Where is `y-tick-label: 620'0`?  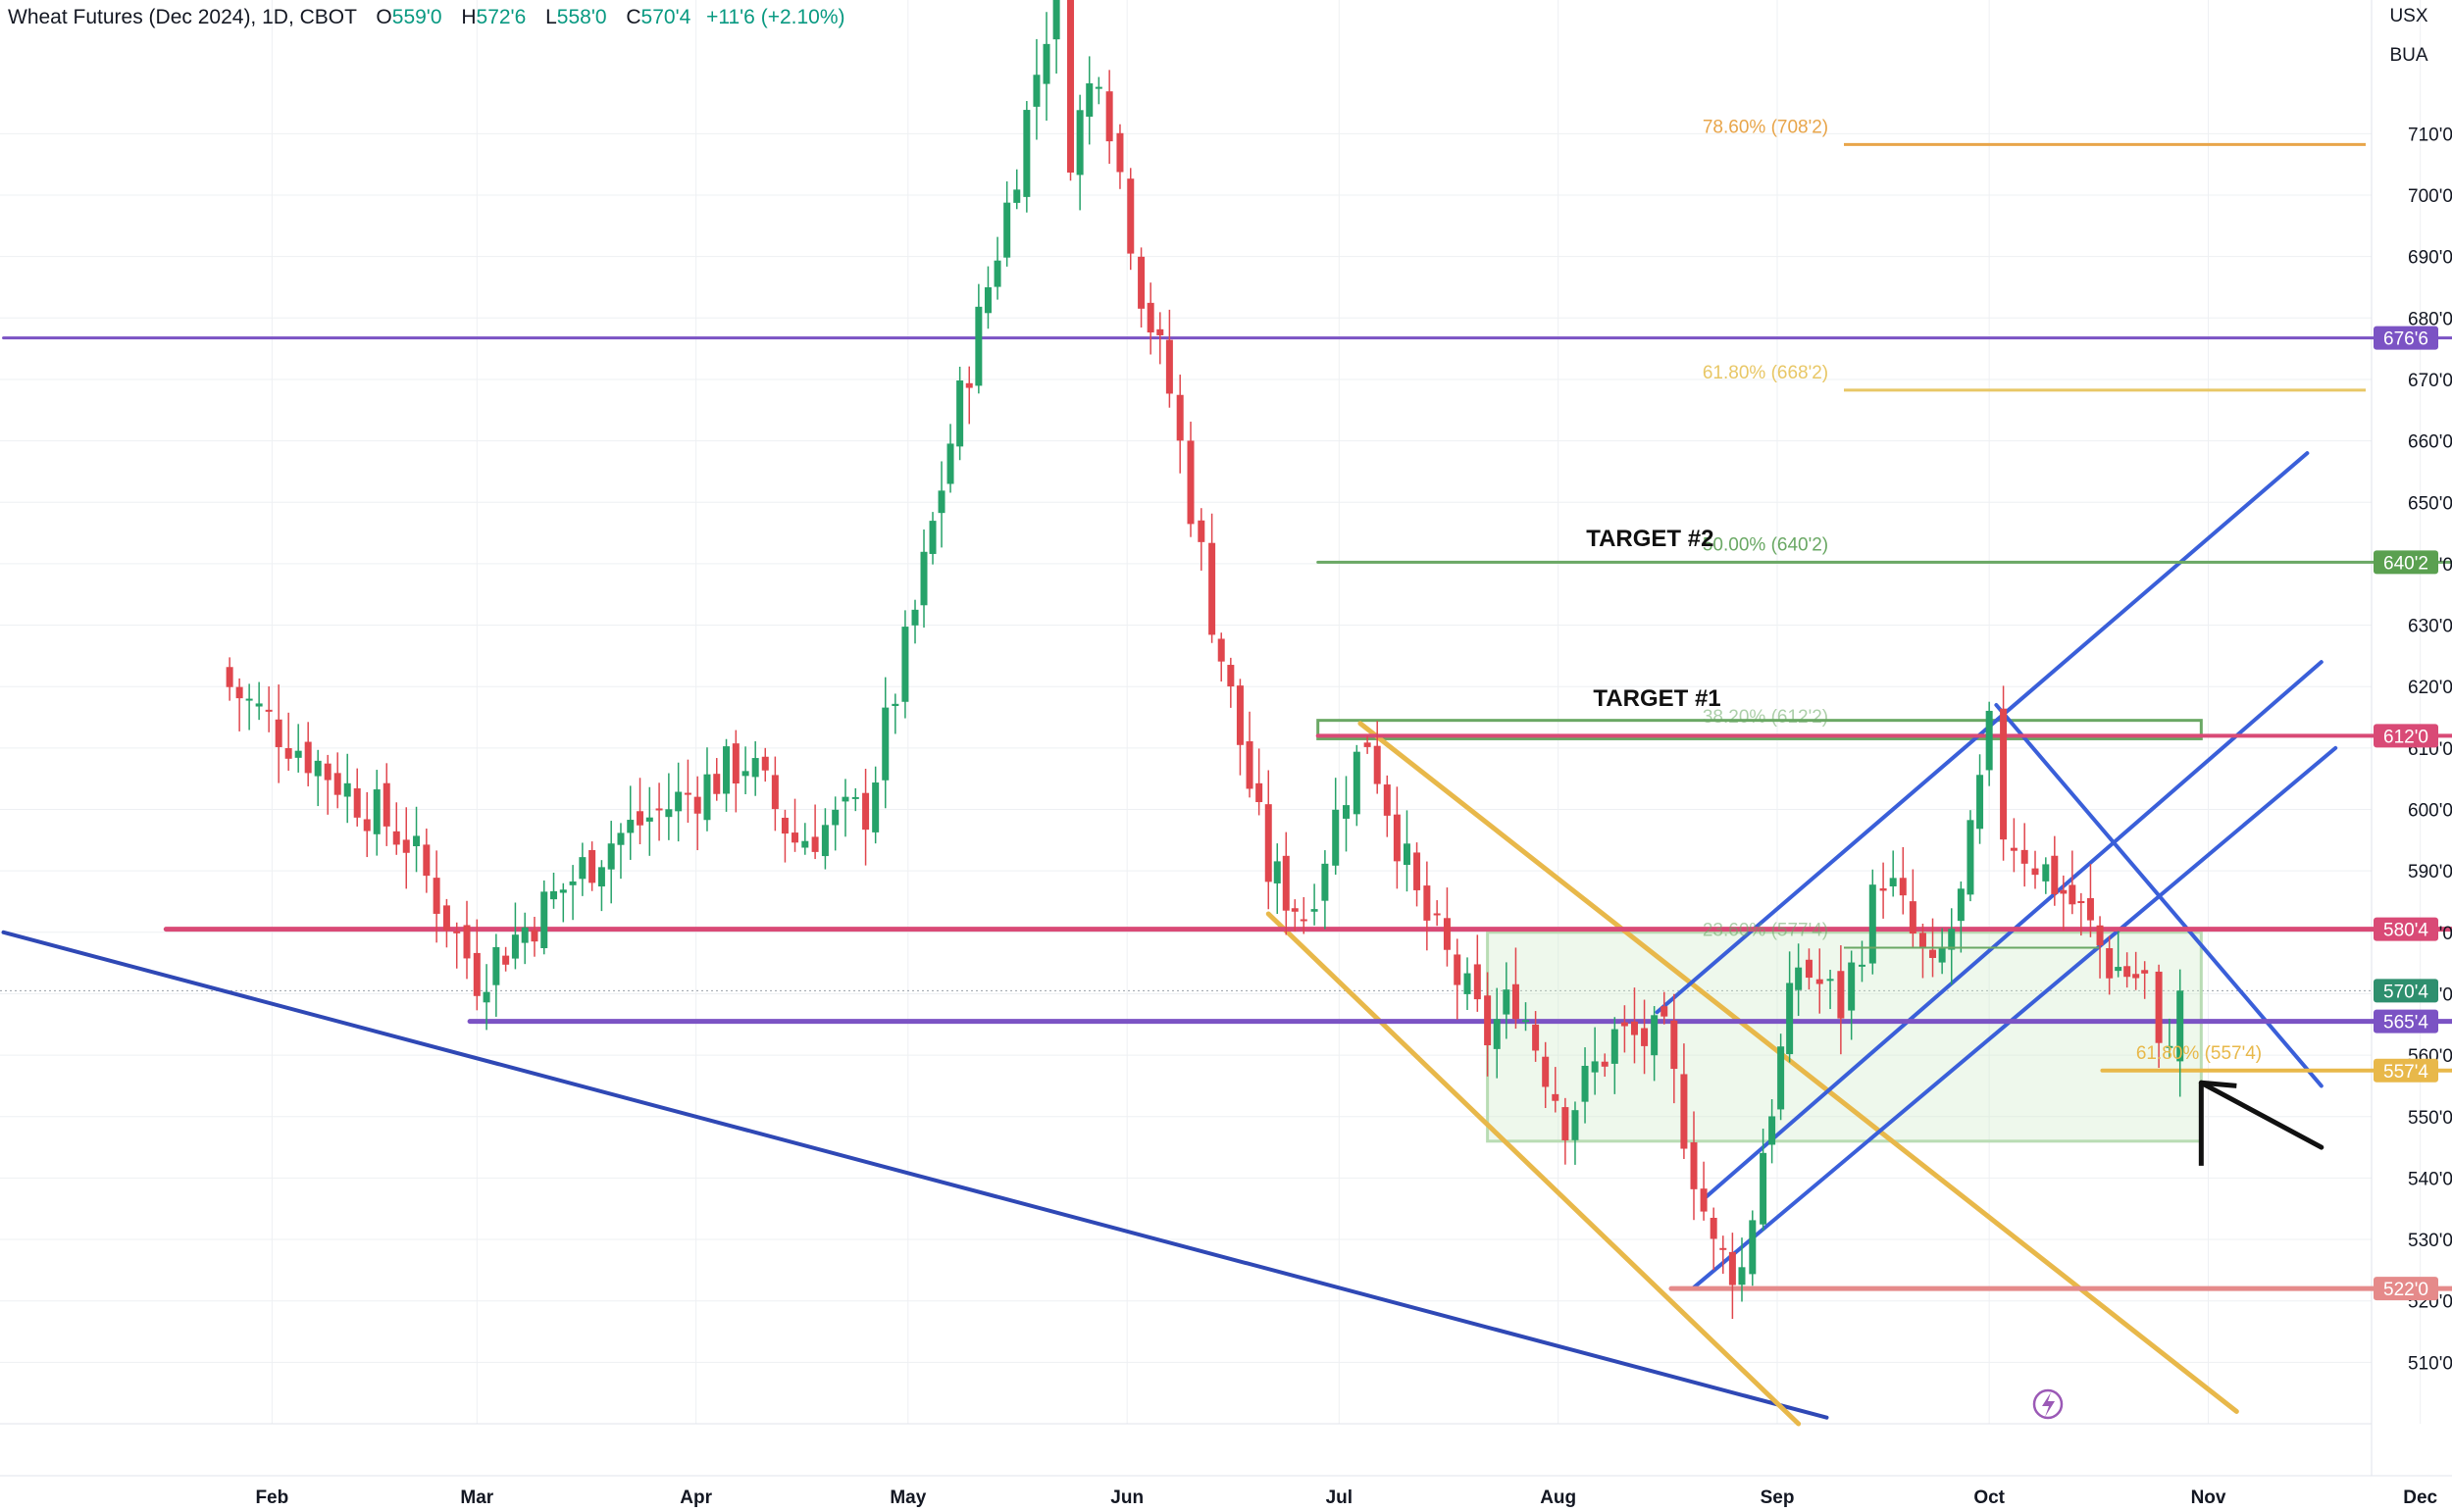
y-tick-label: 620'0 is located at coordinates (2430, 688).